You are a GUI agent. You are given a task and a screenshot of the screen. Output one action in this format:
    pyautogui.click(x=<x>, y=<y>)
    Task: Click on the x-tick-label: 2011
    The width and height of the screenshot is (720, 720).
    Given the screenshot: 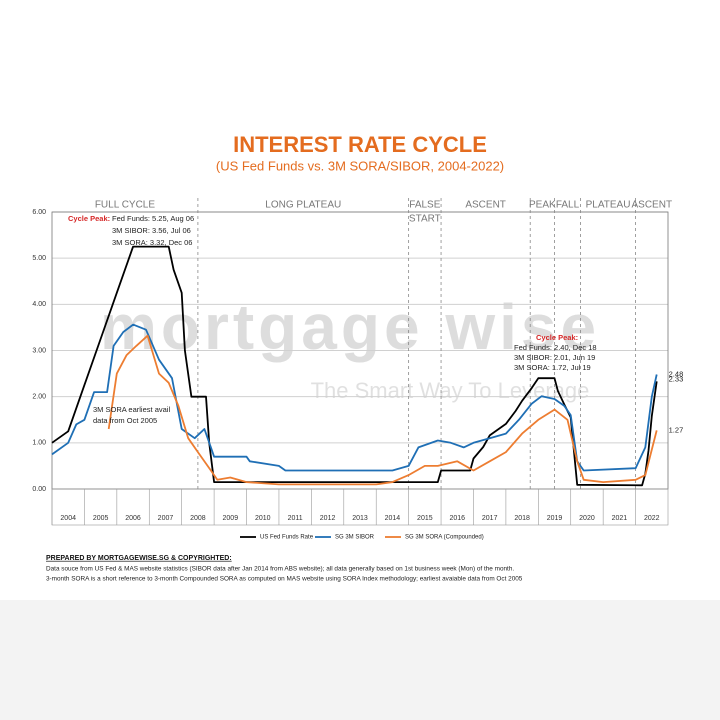 What is the action you would take?
    pyautogui.click(x=295, y=518)
    